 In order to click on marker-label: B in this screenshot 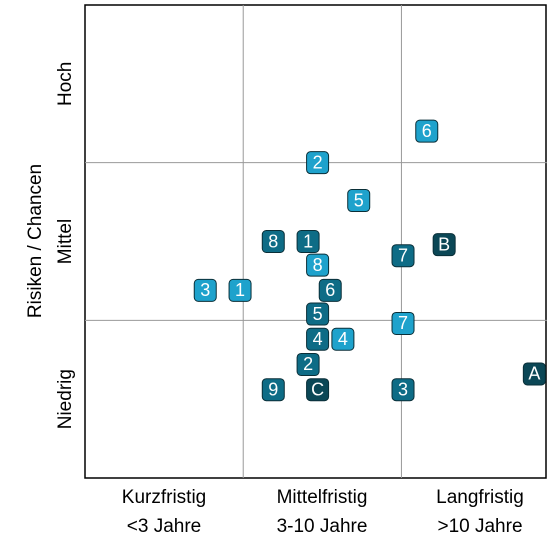, I will do `click(444, 244)`.